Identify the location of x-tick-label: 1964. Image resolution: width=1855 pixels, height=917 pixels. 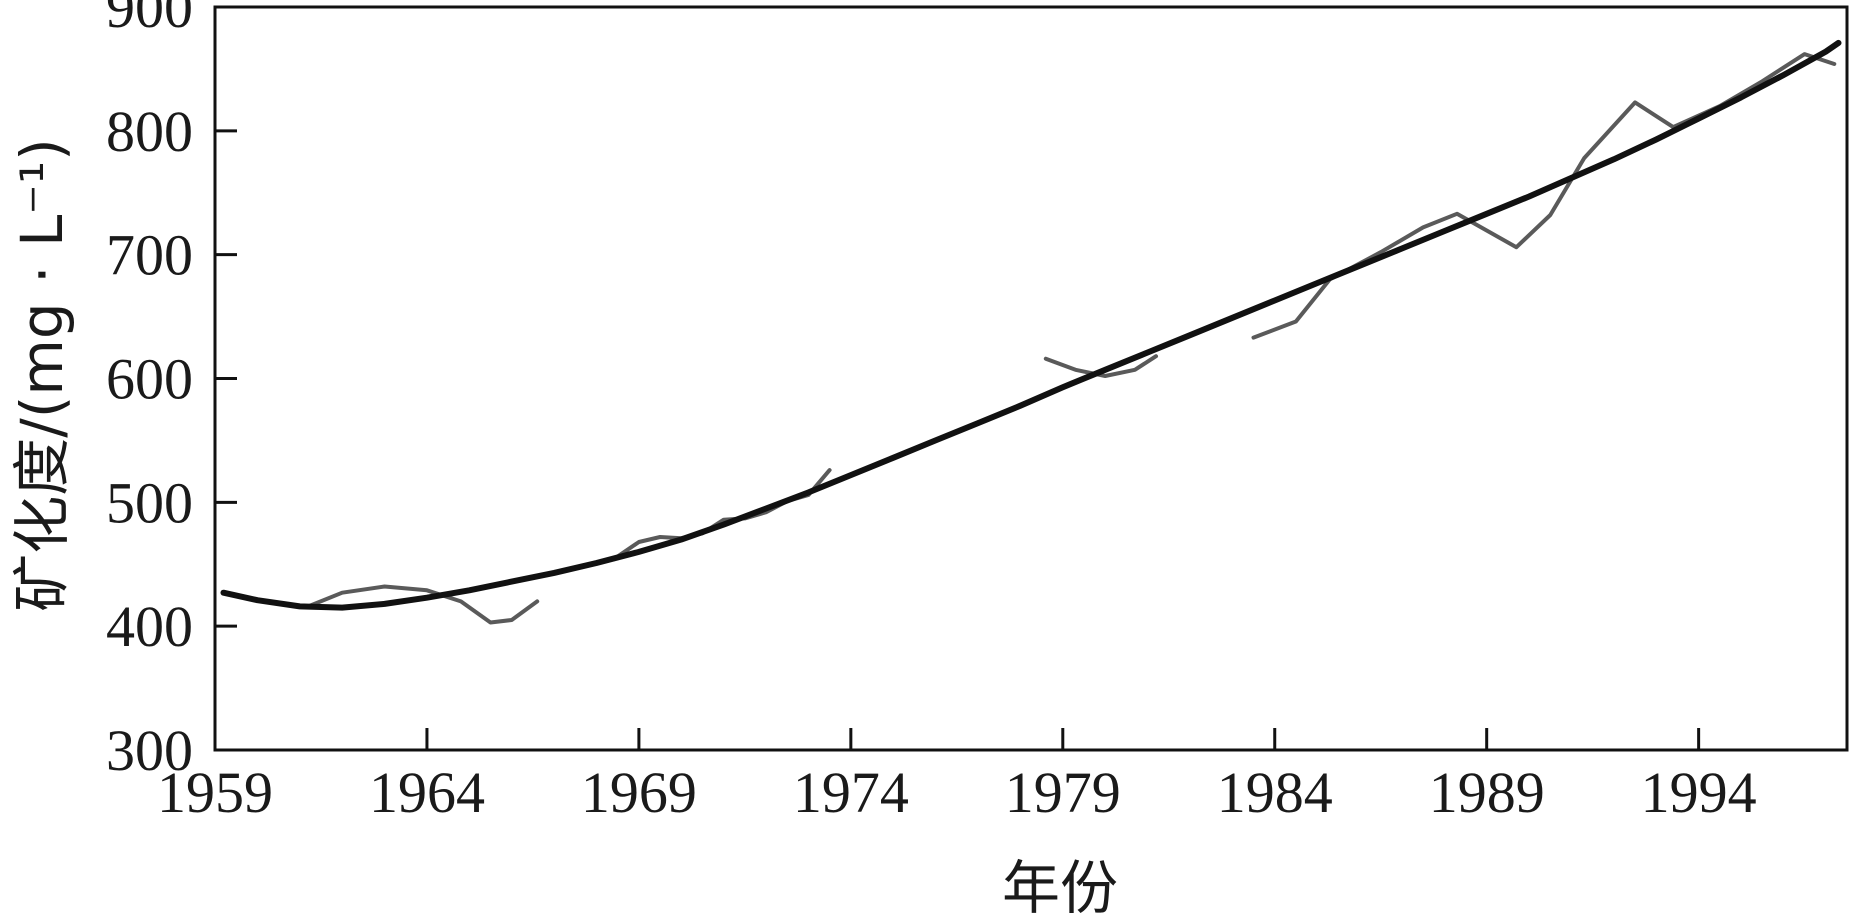
(427, 792).